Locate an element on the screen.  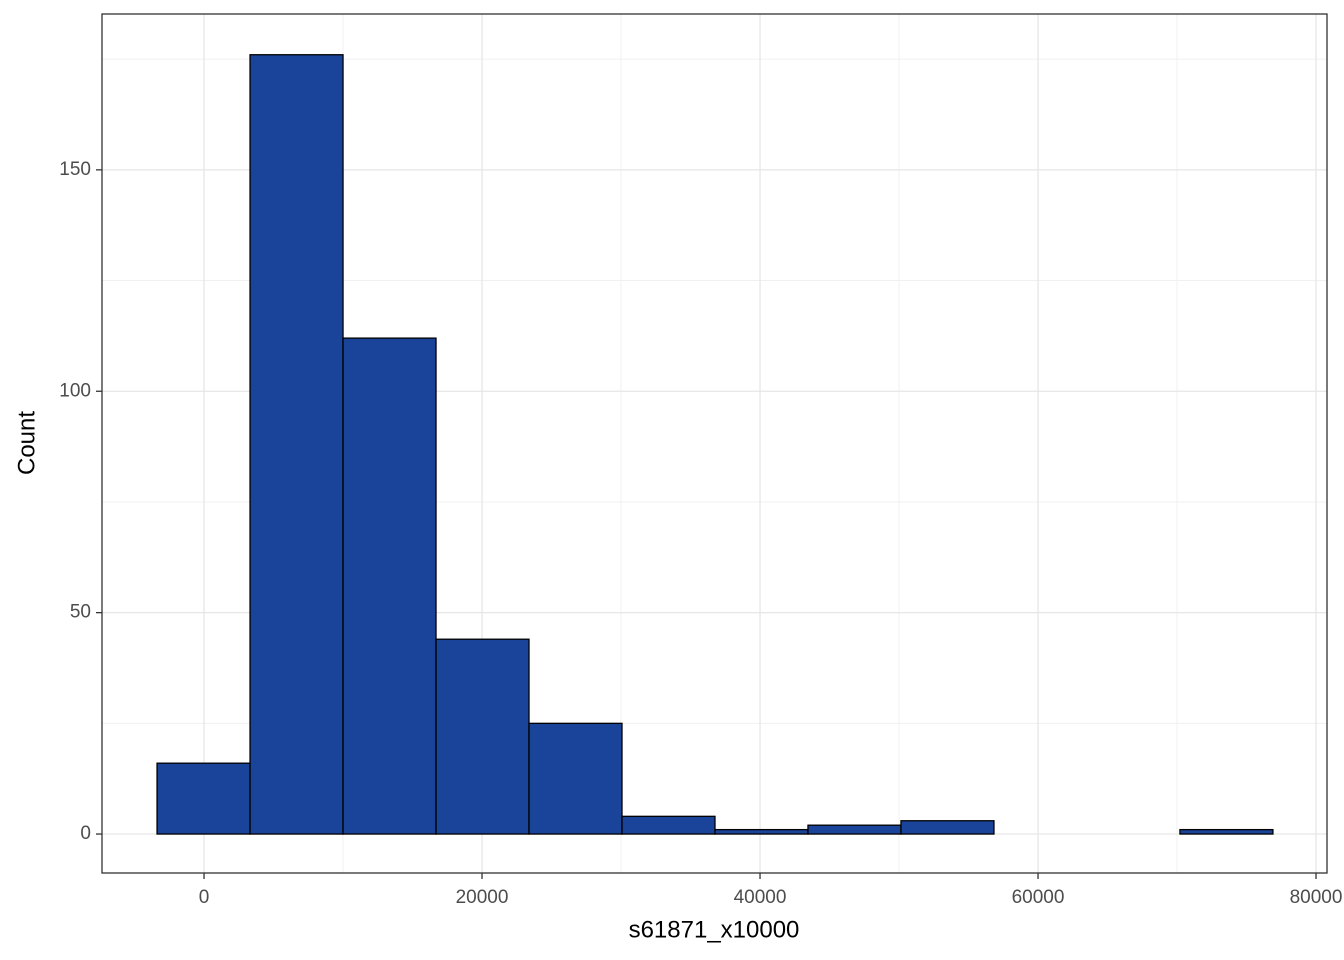
x-tick-label: 20000 is located at coordinates (482, 897).